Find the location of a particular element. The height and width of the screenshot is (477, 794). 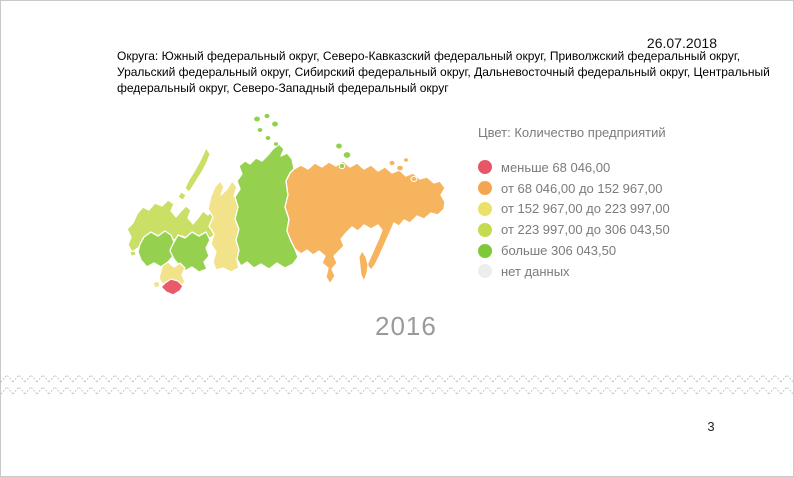

legend-item: от 152 967,00 до 223 997,00 is located at coordinates (574, 209).